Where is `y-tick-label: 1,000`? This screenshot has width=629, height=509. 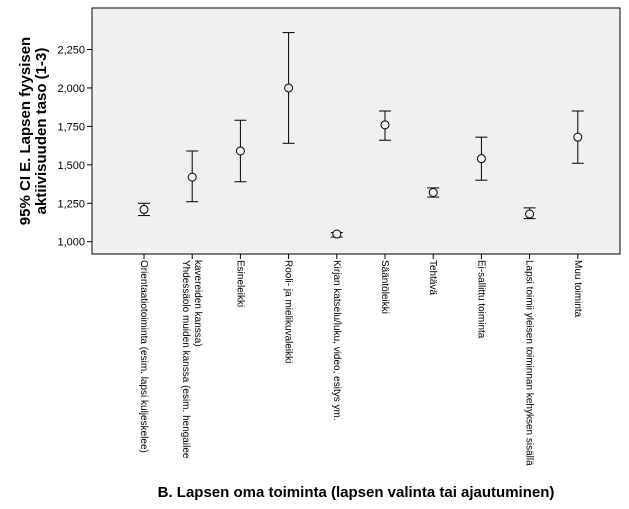
y-tick-label: 1,000 is located at coordinates (71, 243).